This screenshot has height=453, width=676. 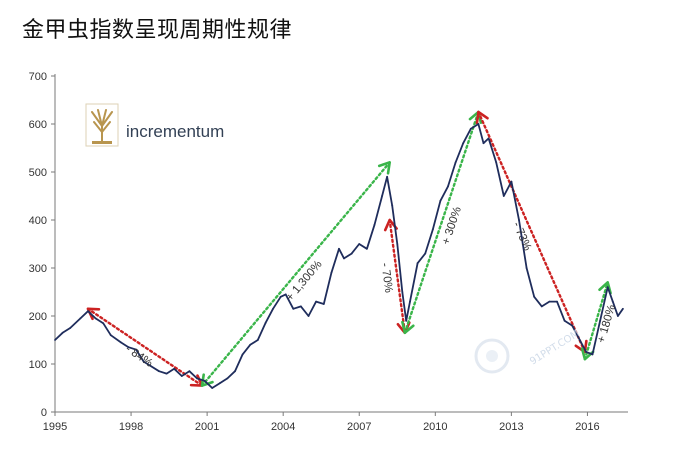 I want to click on y-tick-label: 300, so click(x=38, y=269).